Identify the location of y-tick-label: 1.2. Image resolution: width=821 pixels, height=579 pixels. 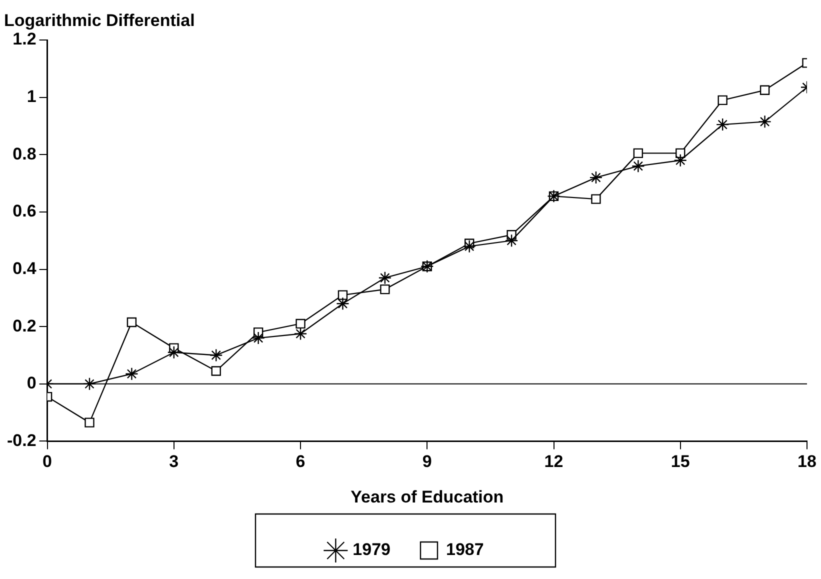
(24, 39).